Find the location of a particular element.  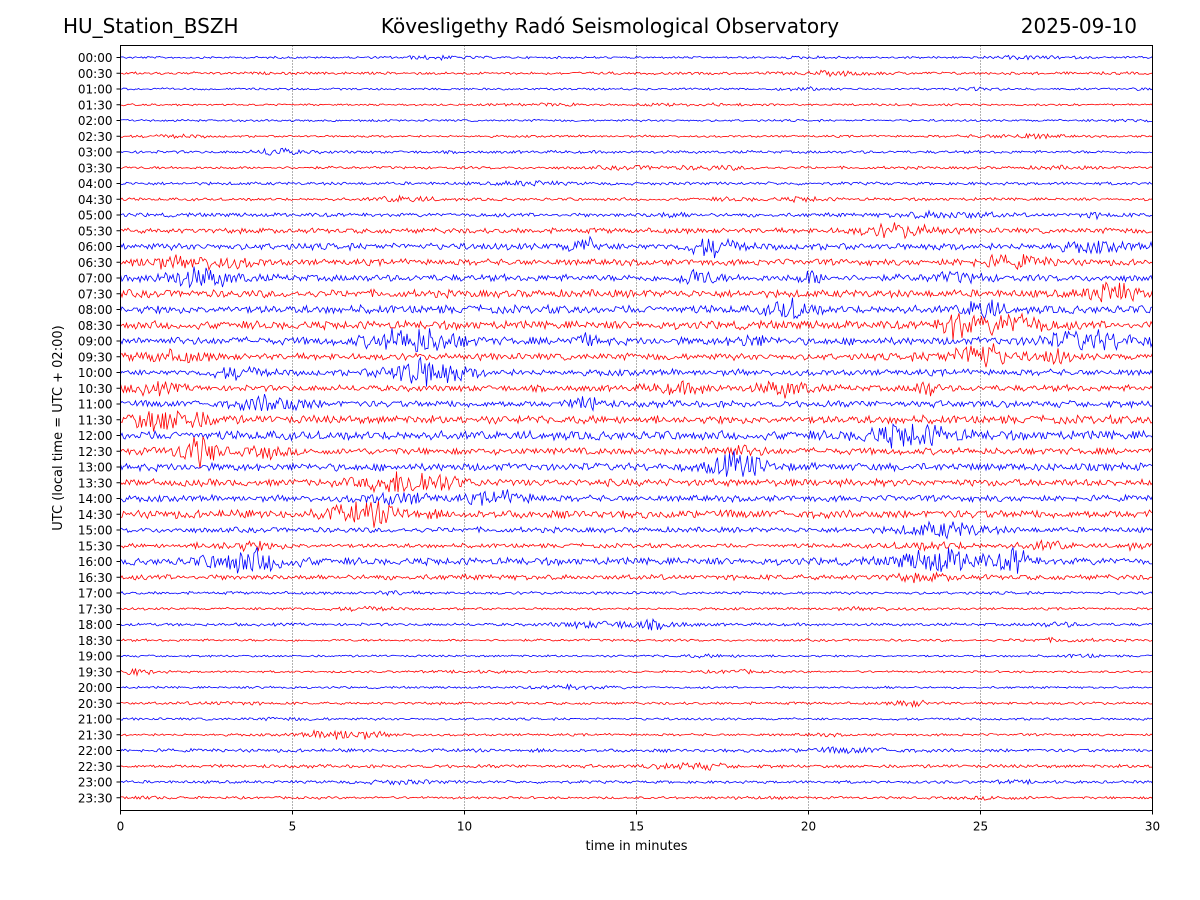

y-tick-label: 09:30 is located at coordinates (95, 357).